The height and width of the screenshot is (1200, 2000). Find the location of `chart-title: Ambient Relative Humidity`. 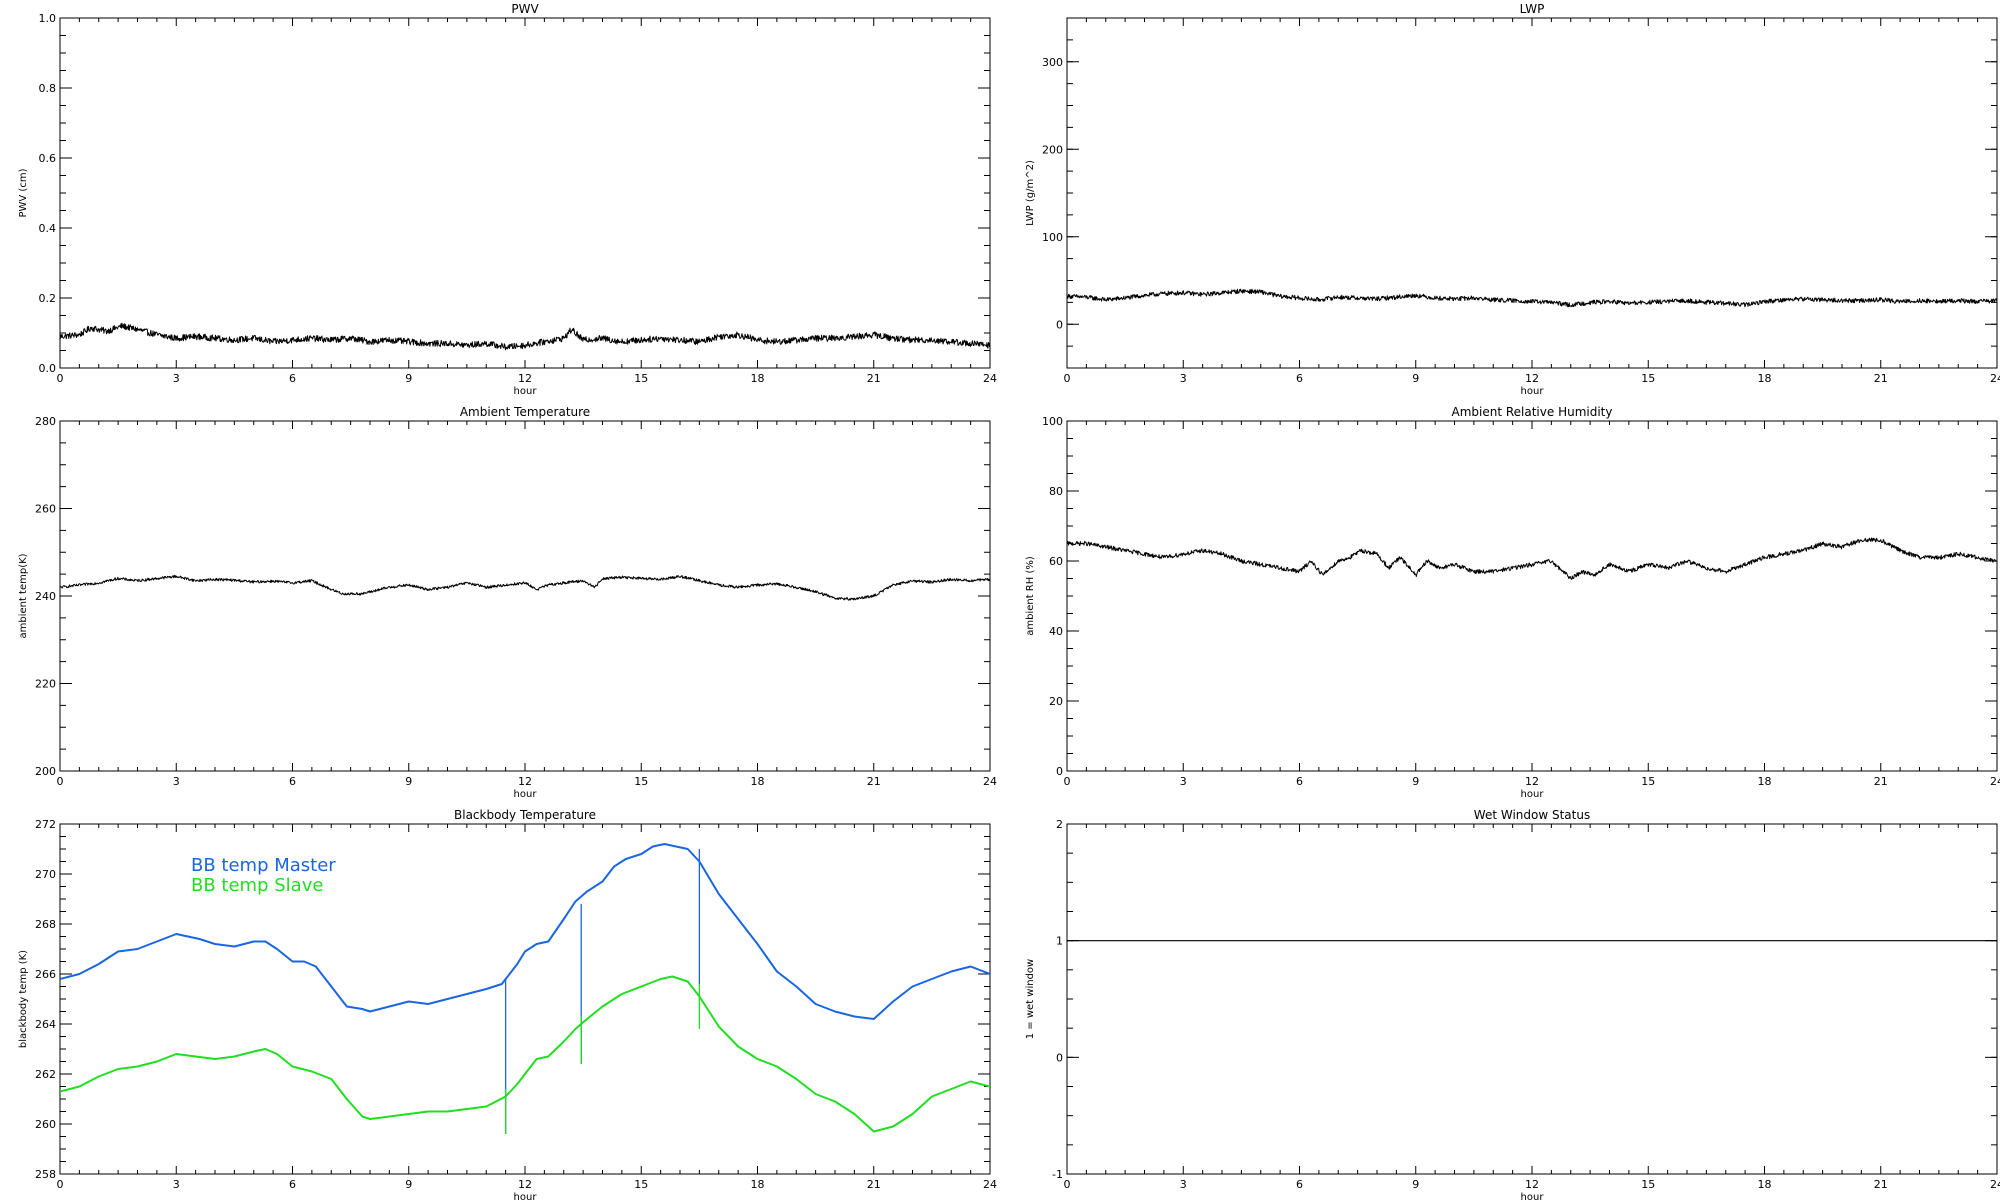

chart-title: Ambient Relative Humidity is located at coordinates (1532, 412).